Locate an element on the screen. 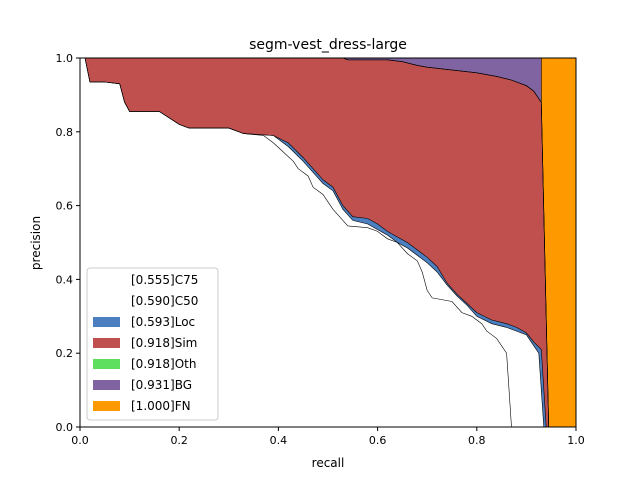 This screenshot has height=480, width=640. legend-label-fn: [1.000]FN is located at coordinates (161, 406).